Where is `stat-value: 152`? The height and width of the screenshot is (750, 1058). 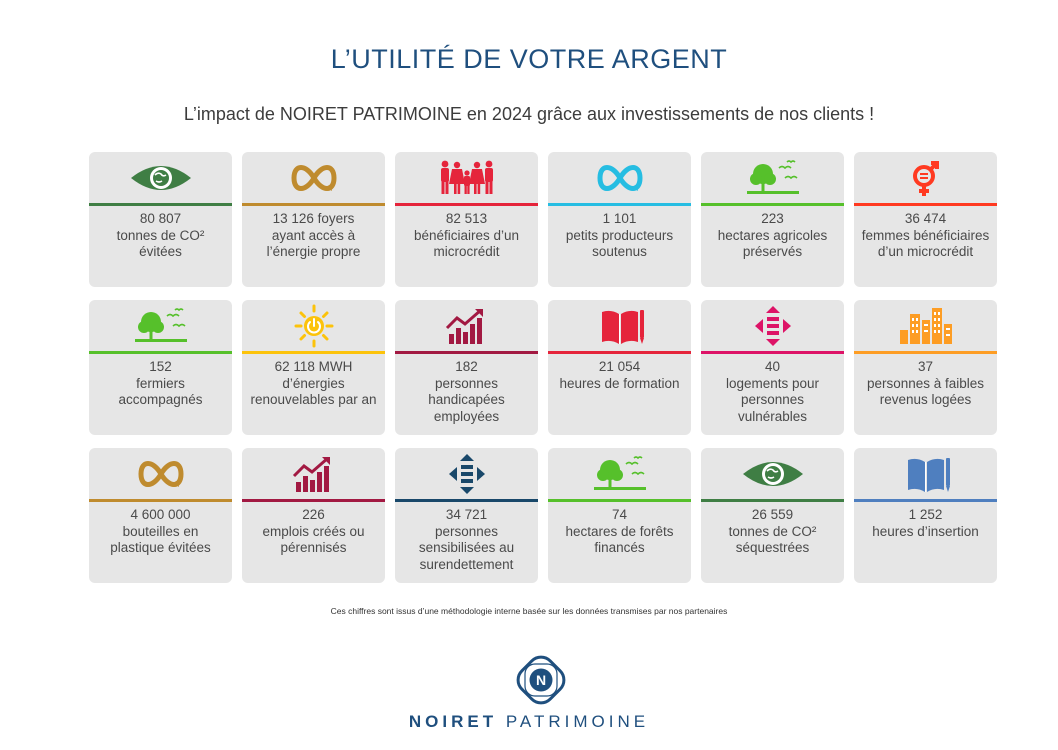 stat-value: 152 is located at coordinates (160, 366).